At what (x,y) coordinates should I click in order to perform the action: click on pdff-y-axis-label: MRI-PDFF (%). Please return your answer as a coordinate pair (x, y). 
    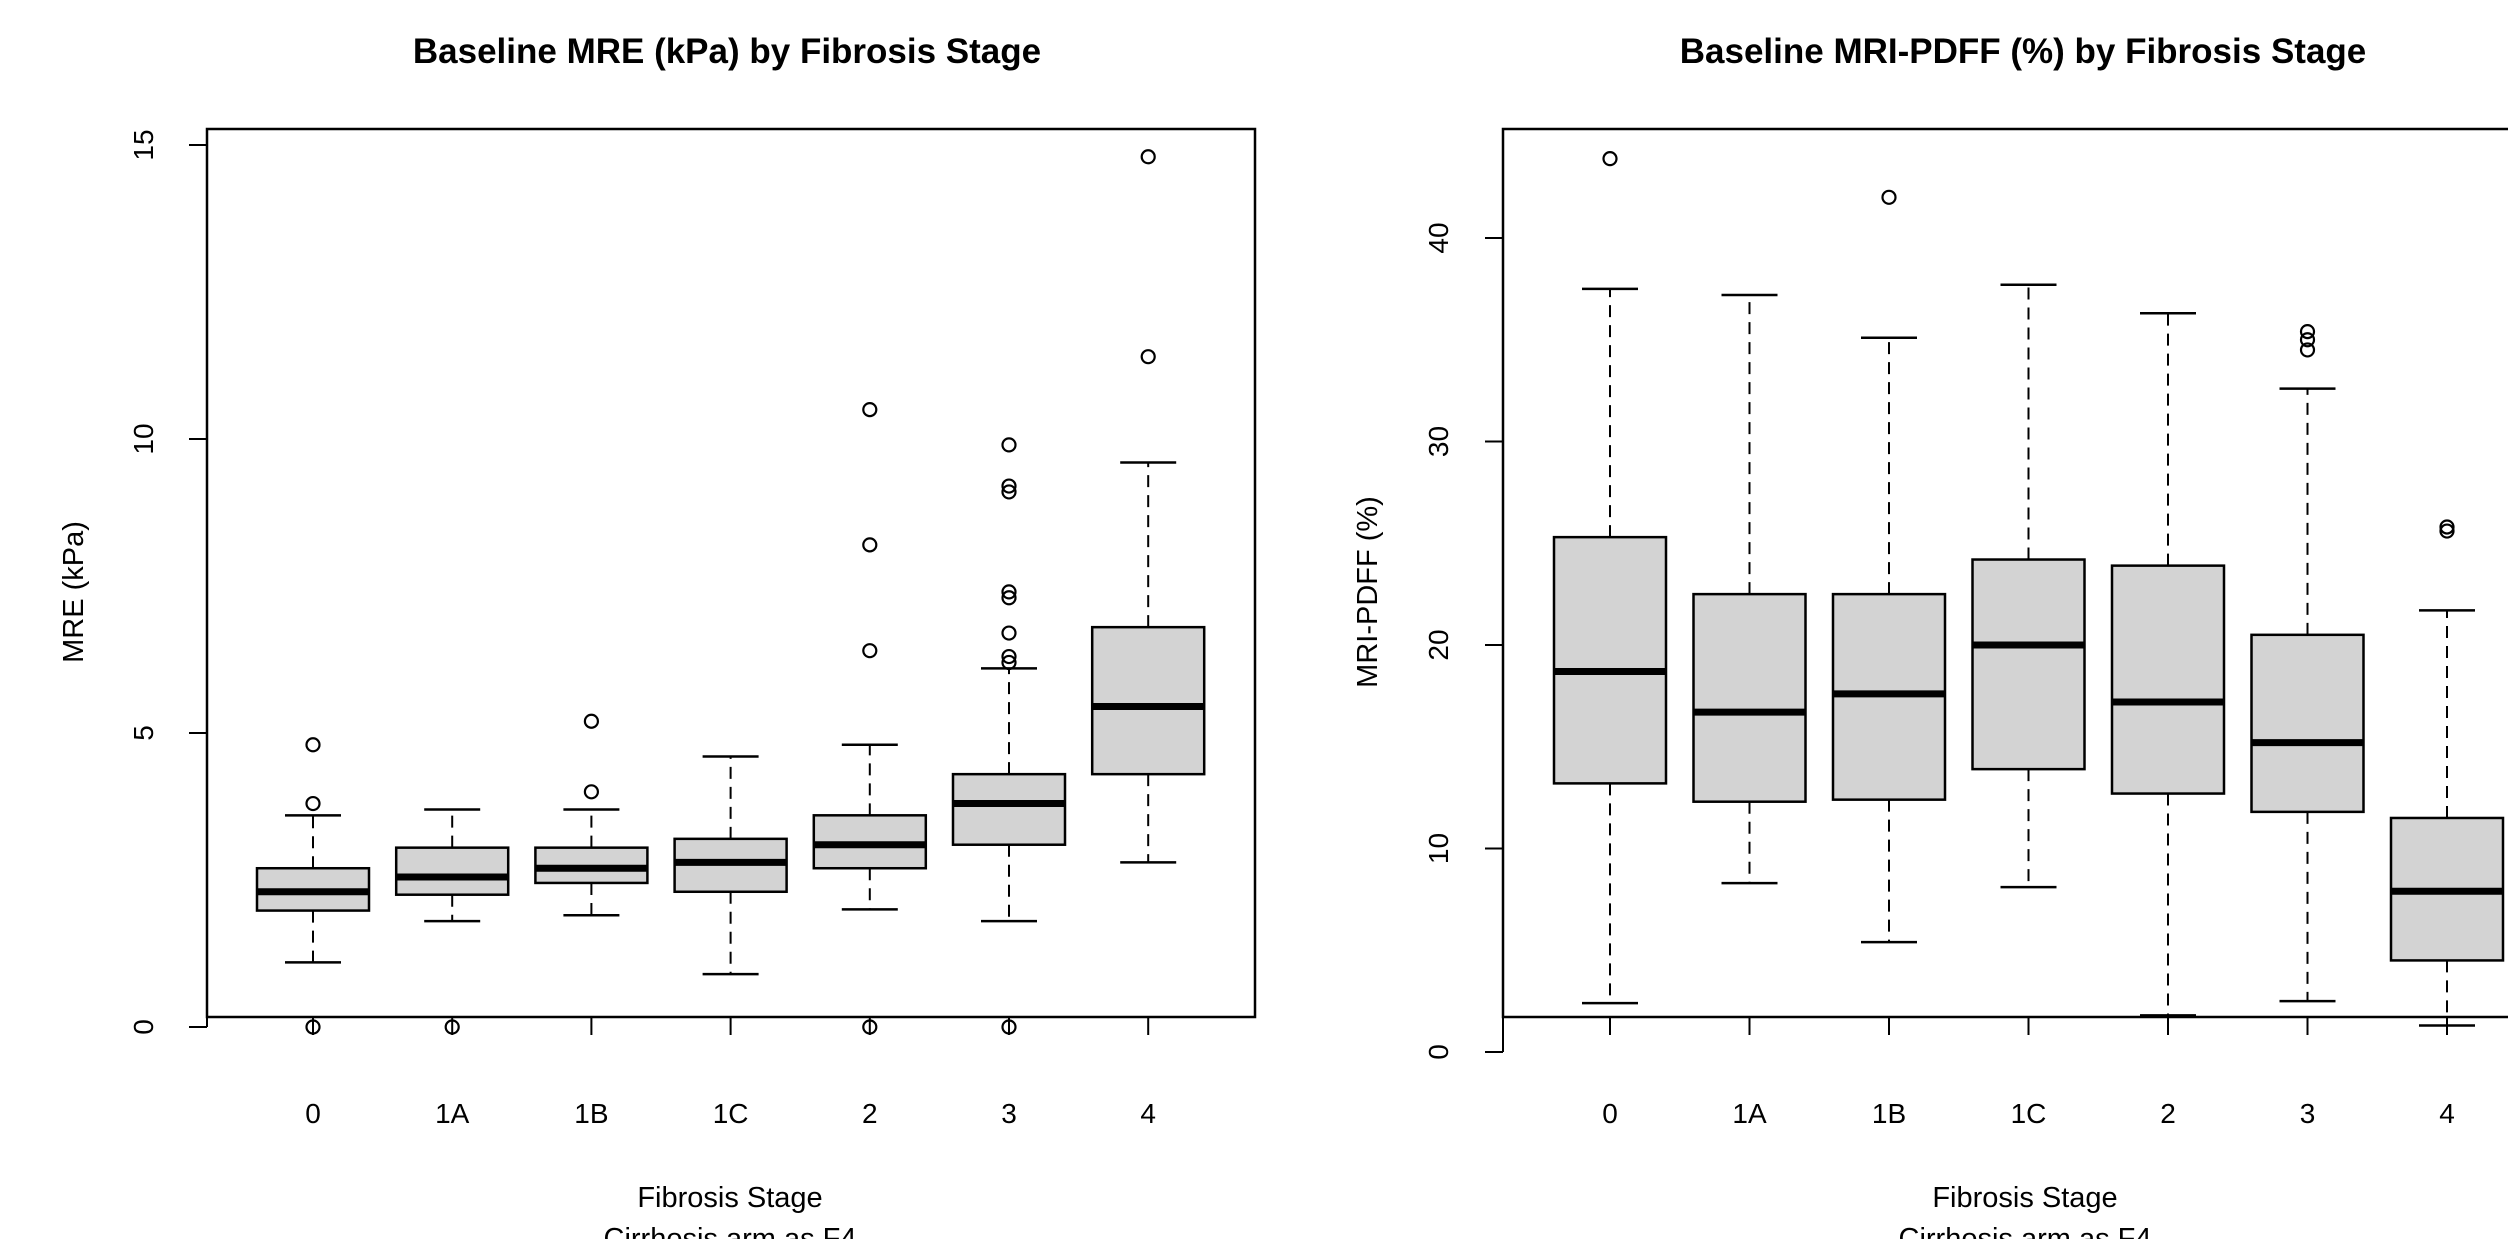
    Looking at the image, I should click on (1368, 592).